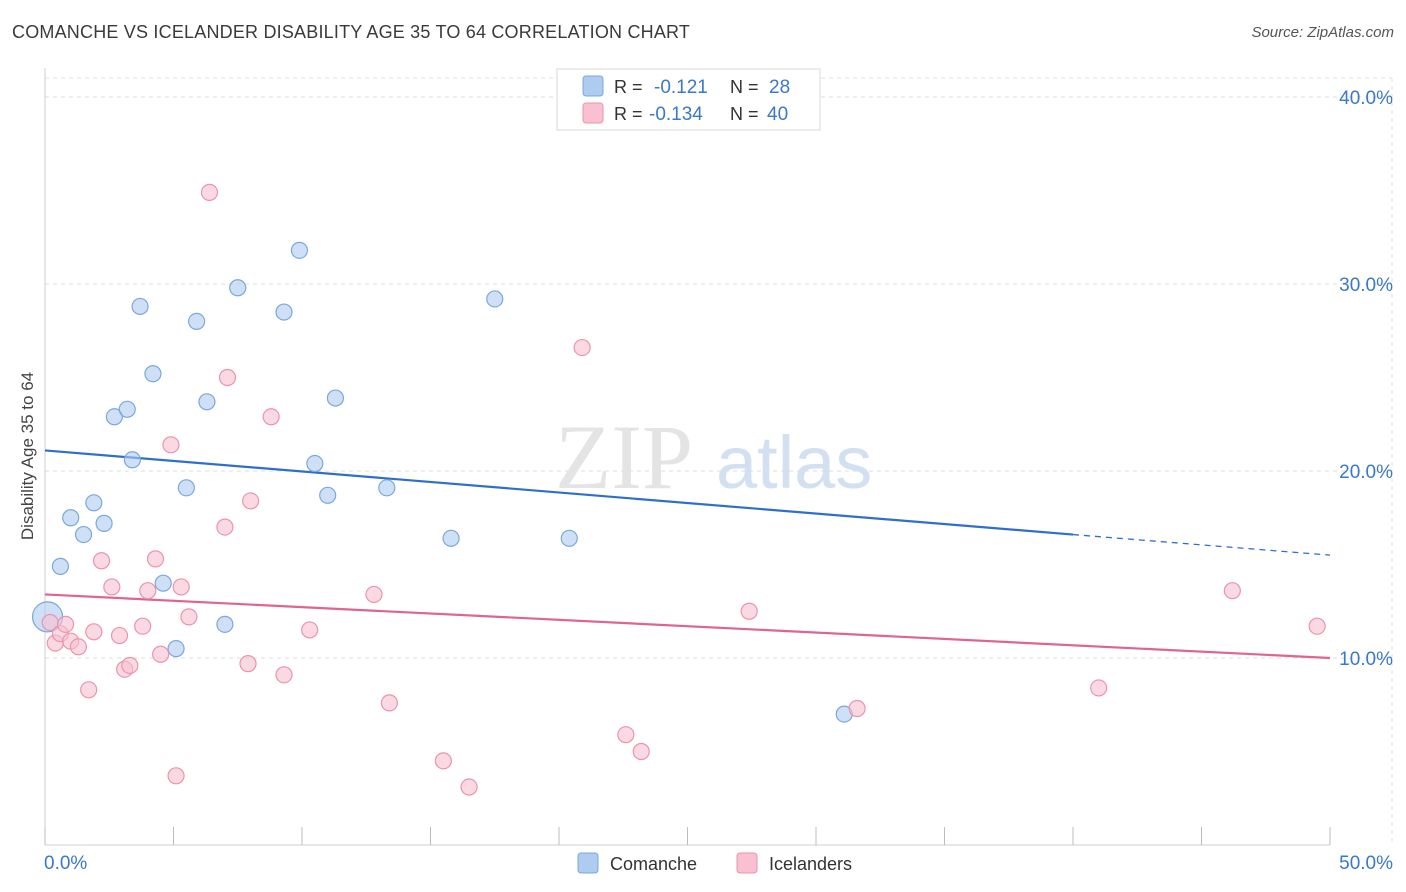 The height and width of the screenshot is (892, 1406). I want to click on source-label: Source: ZipAtlas.com, so click(1322, 32).